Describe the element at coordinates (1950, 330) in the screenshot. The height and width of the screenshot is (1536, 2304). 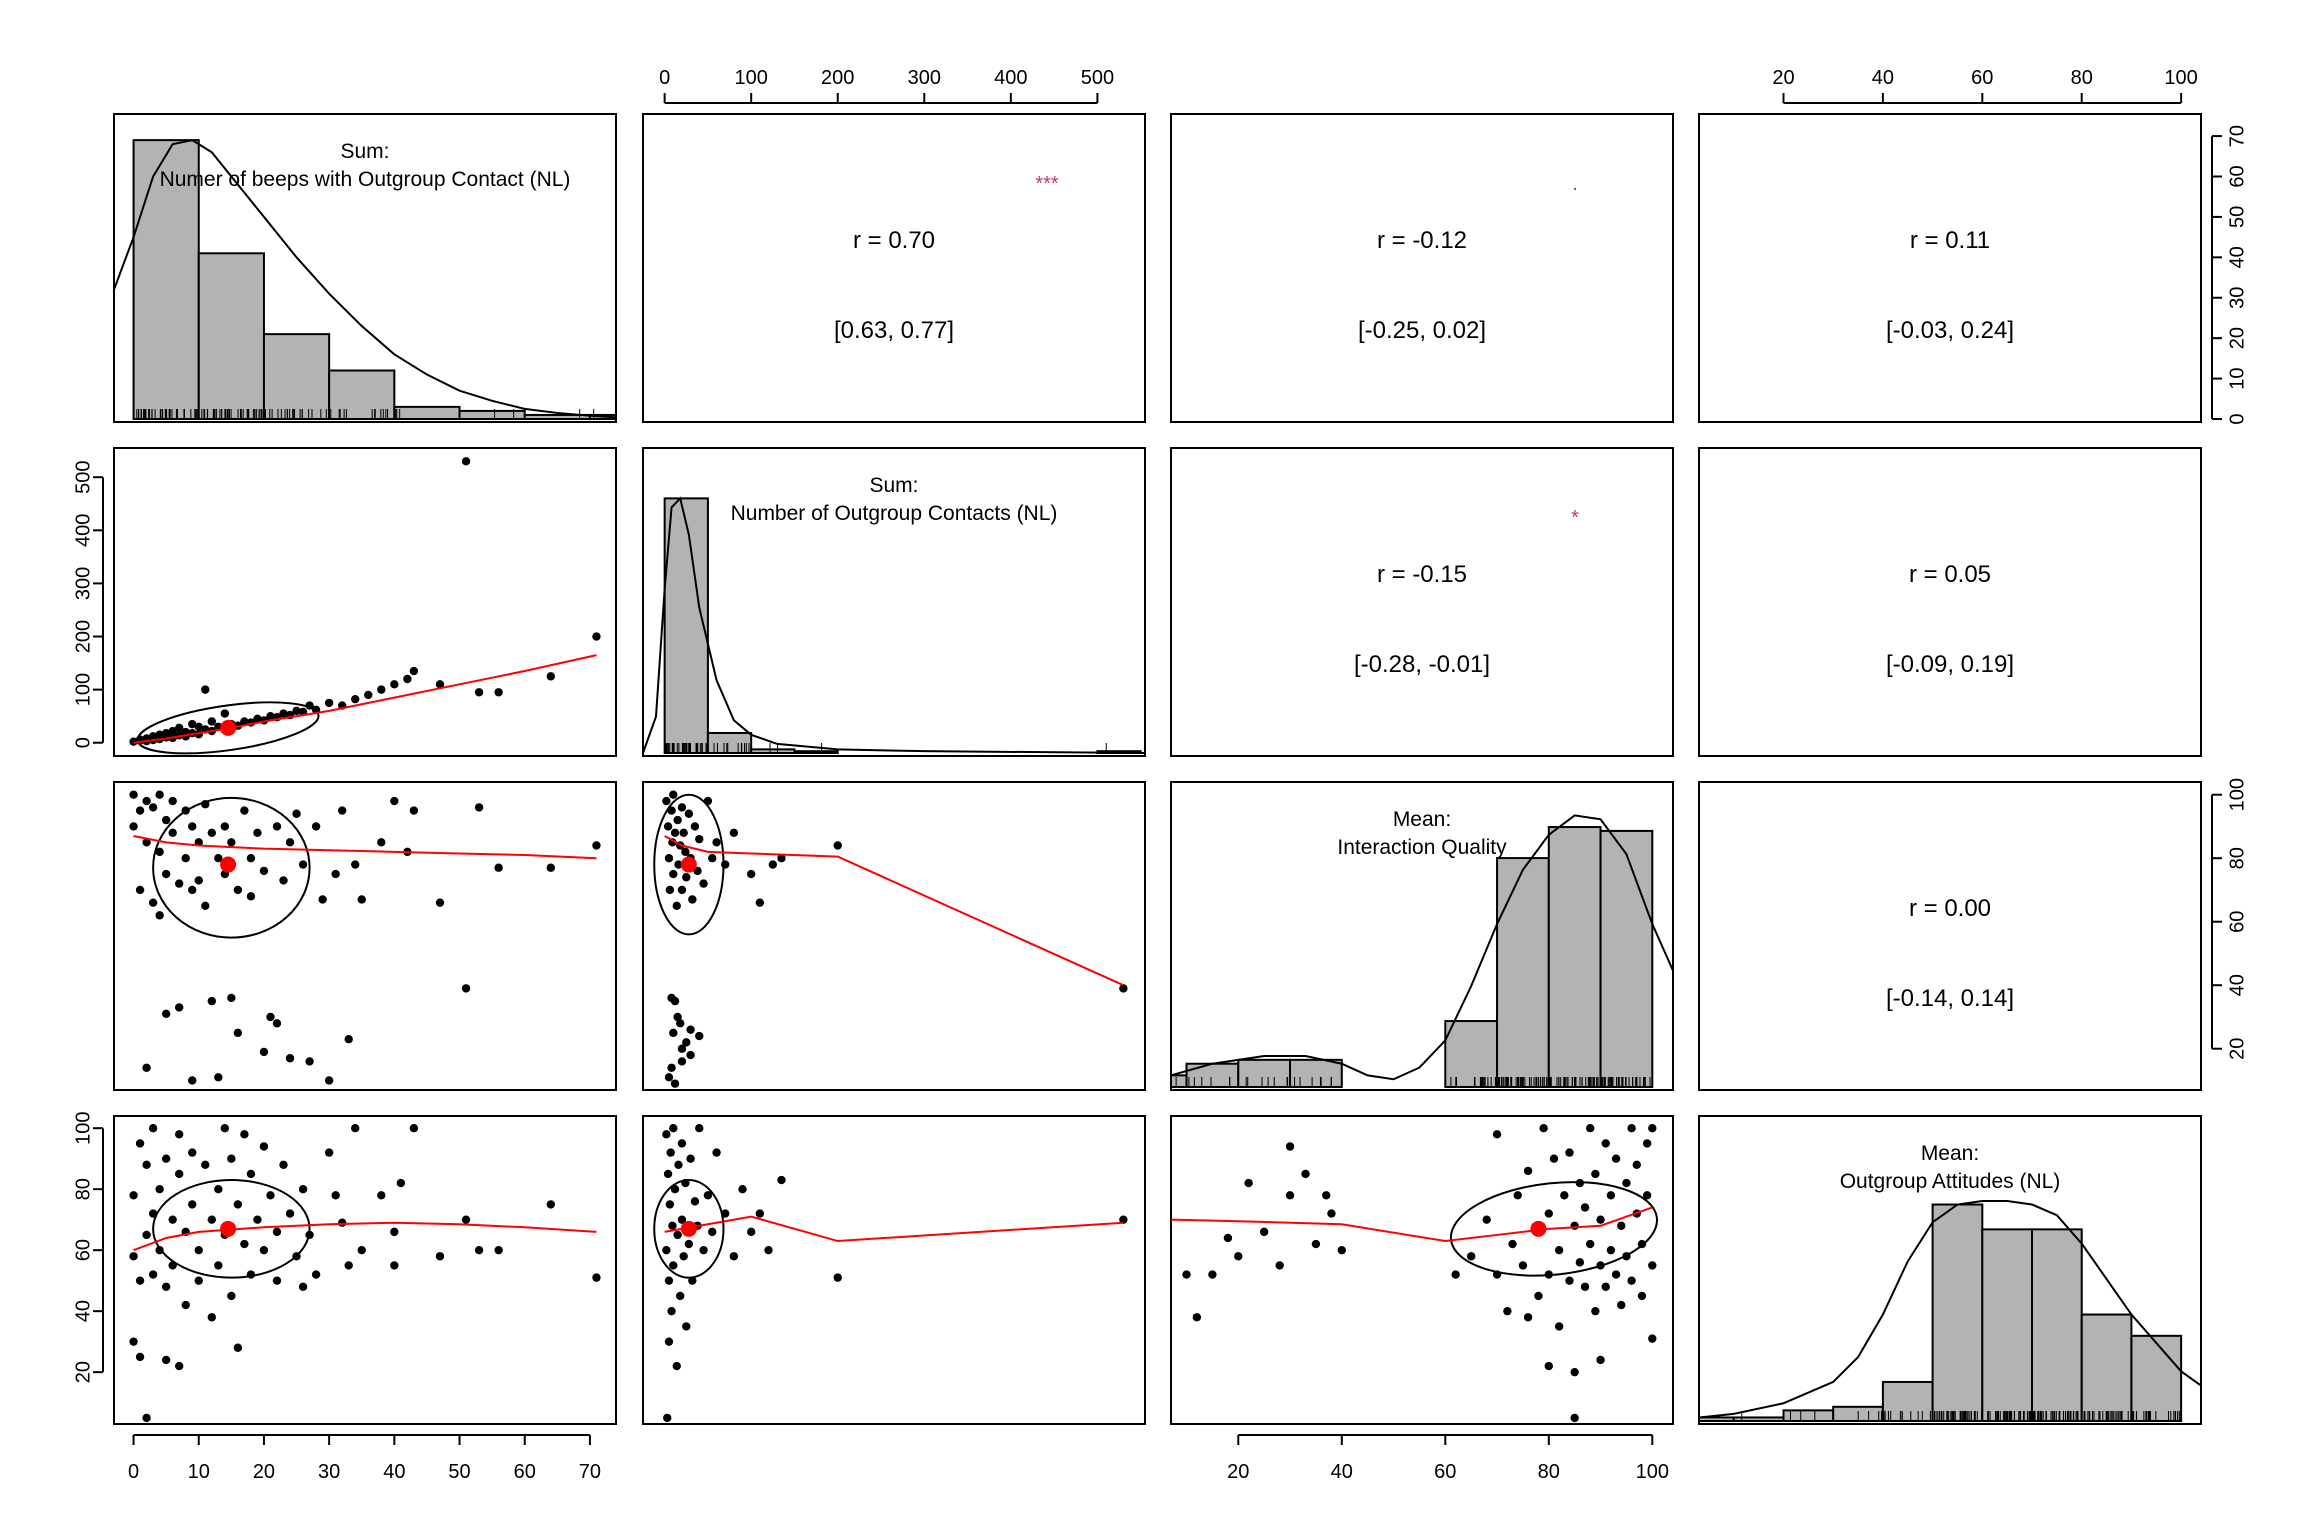
I see `corr-ci: [-0.03, 0.24]` at that location.